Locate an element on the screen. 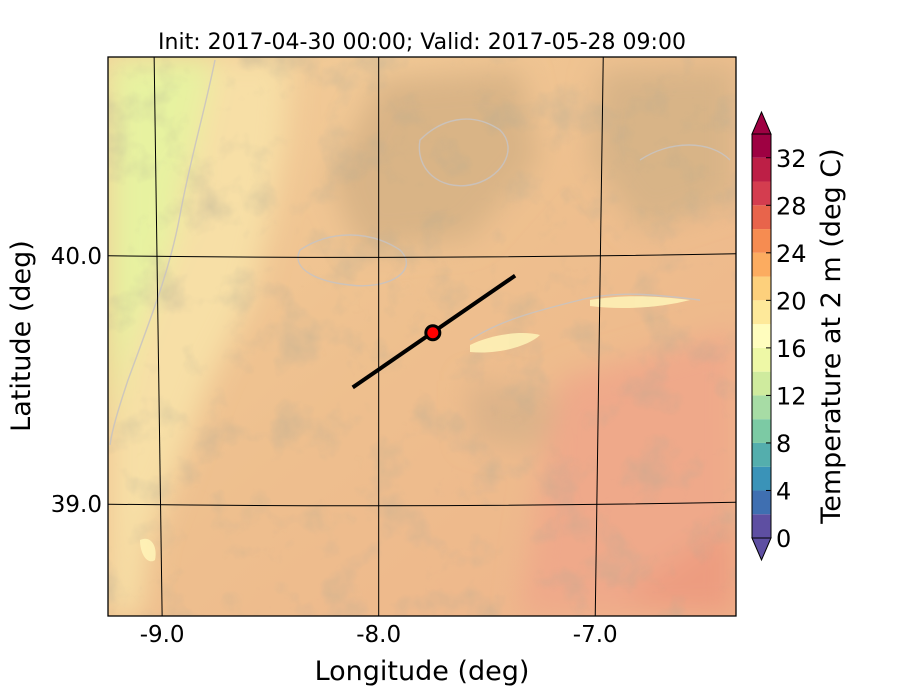 The image size is (900, 700). colorbar-tick-label: 28 is located at coordinates (791, 206).